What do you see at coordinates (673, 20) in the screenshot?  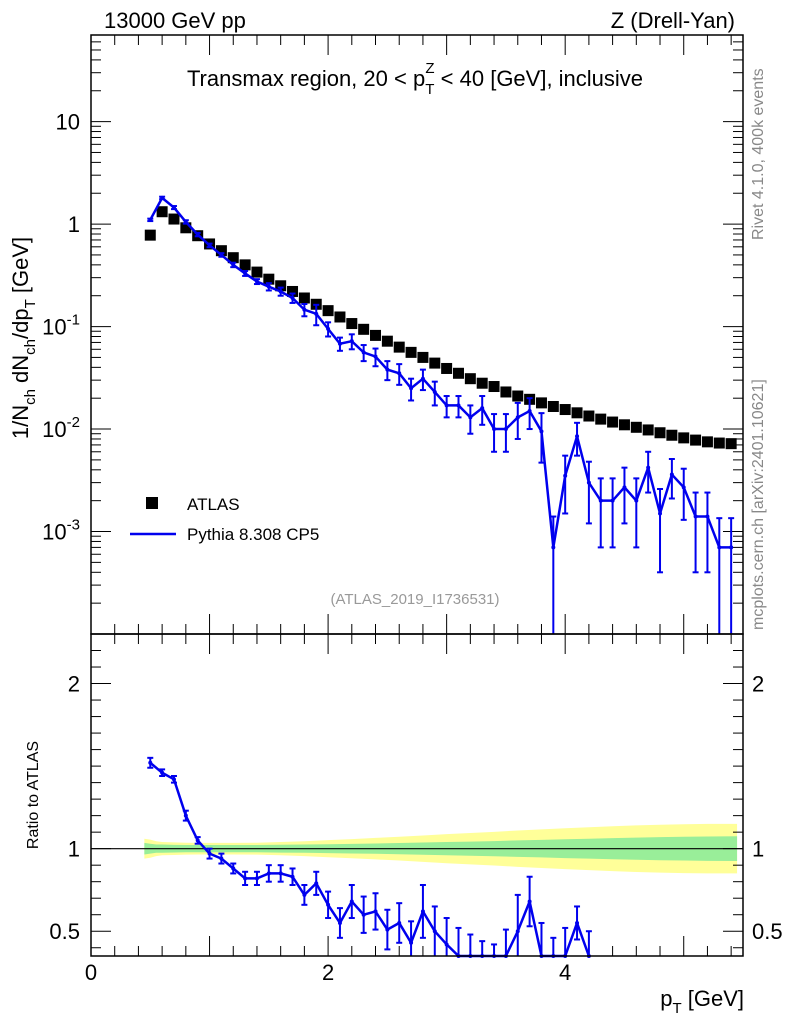 I see `process-label: Z (Drell-Yan)` at bounding box center [673, 20].